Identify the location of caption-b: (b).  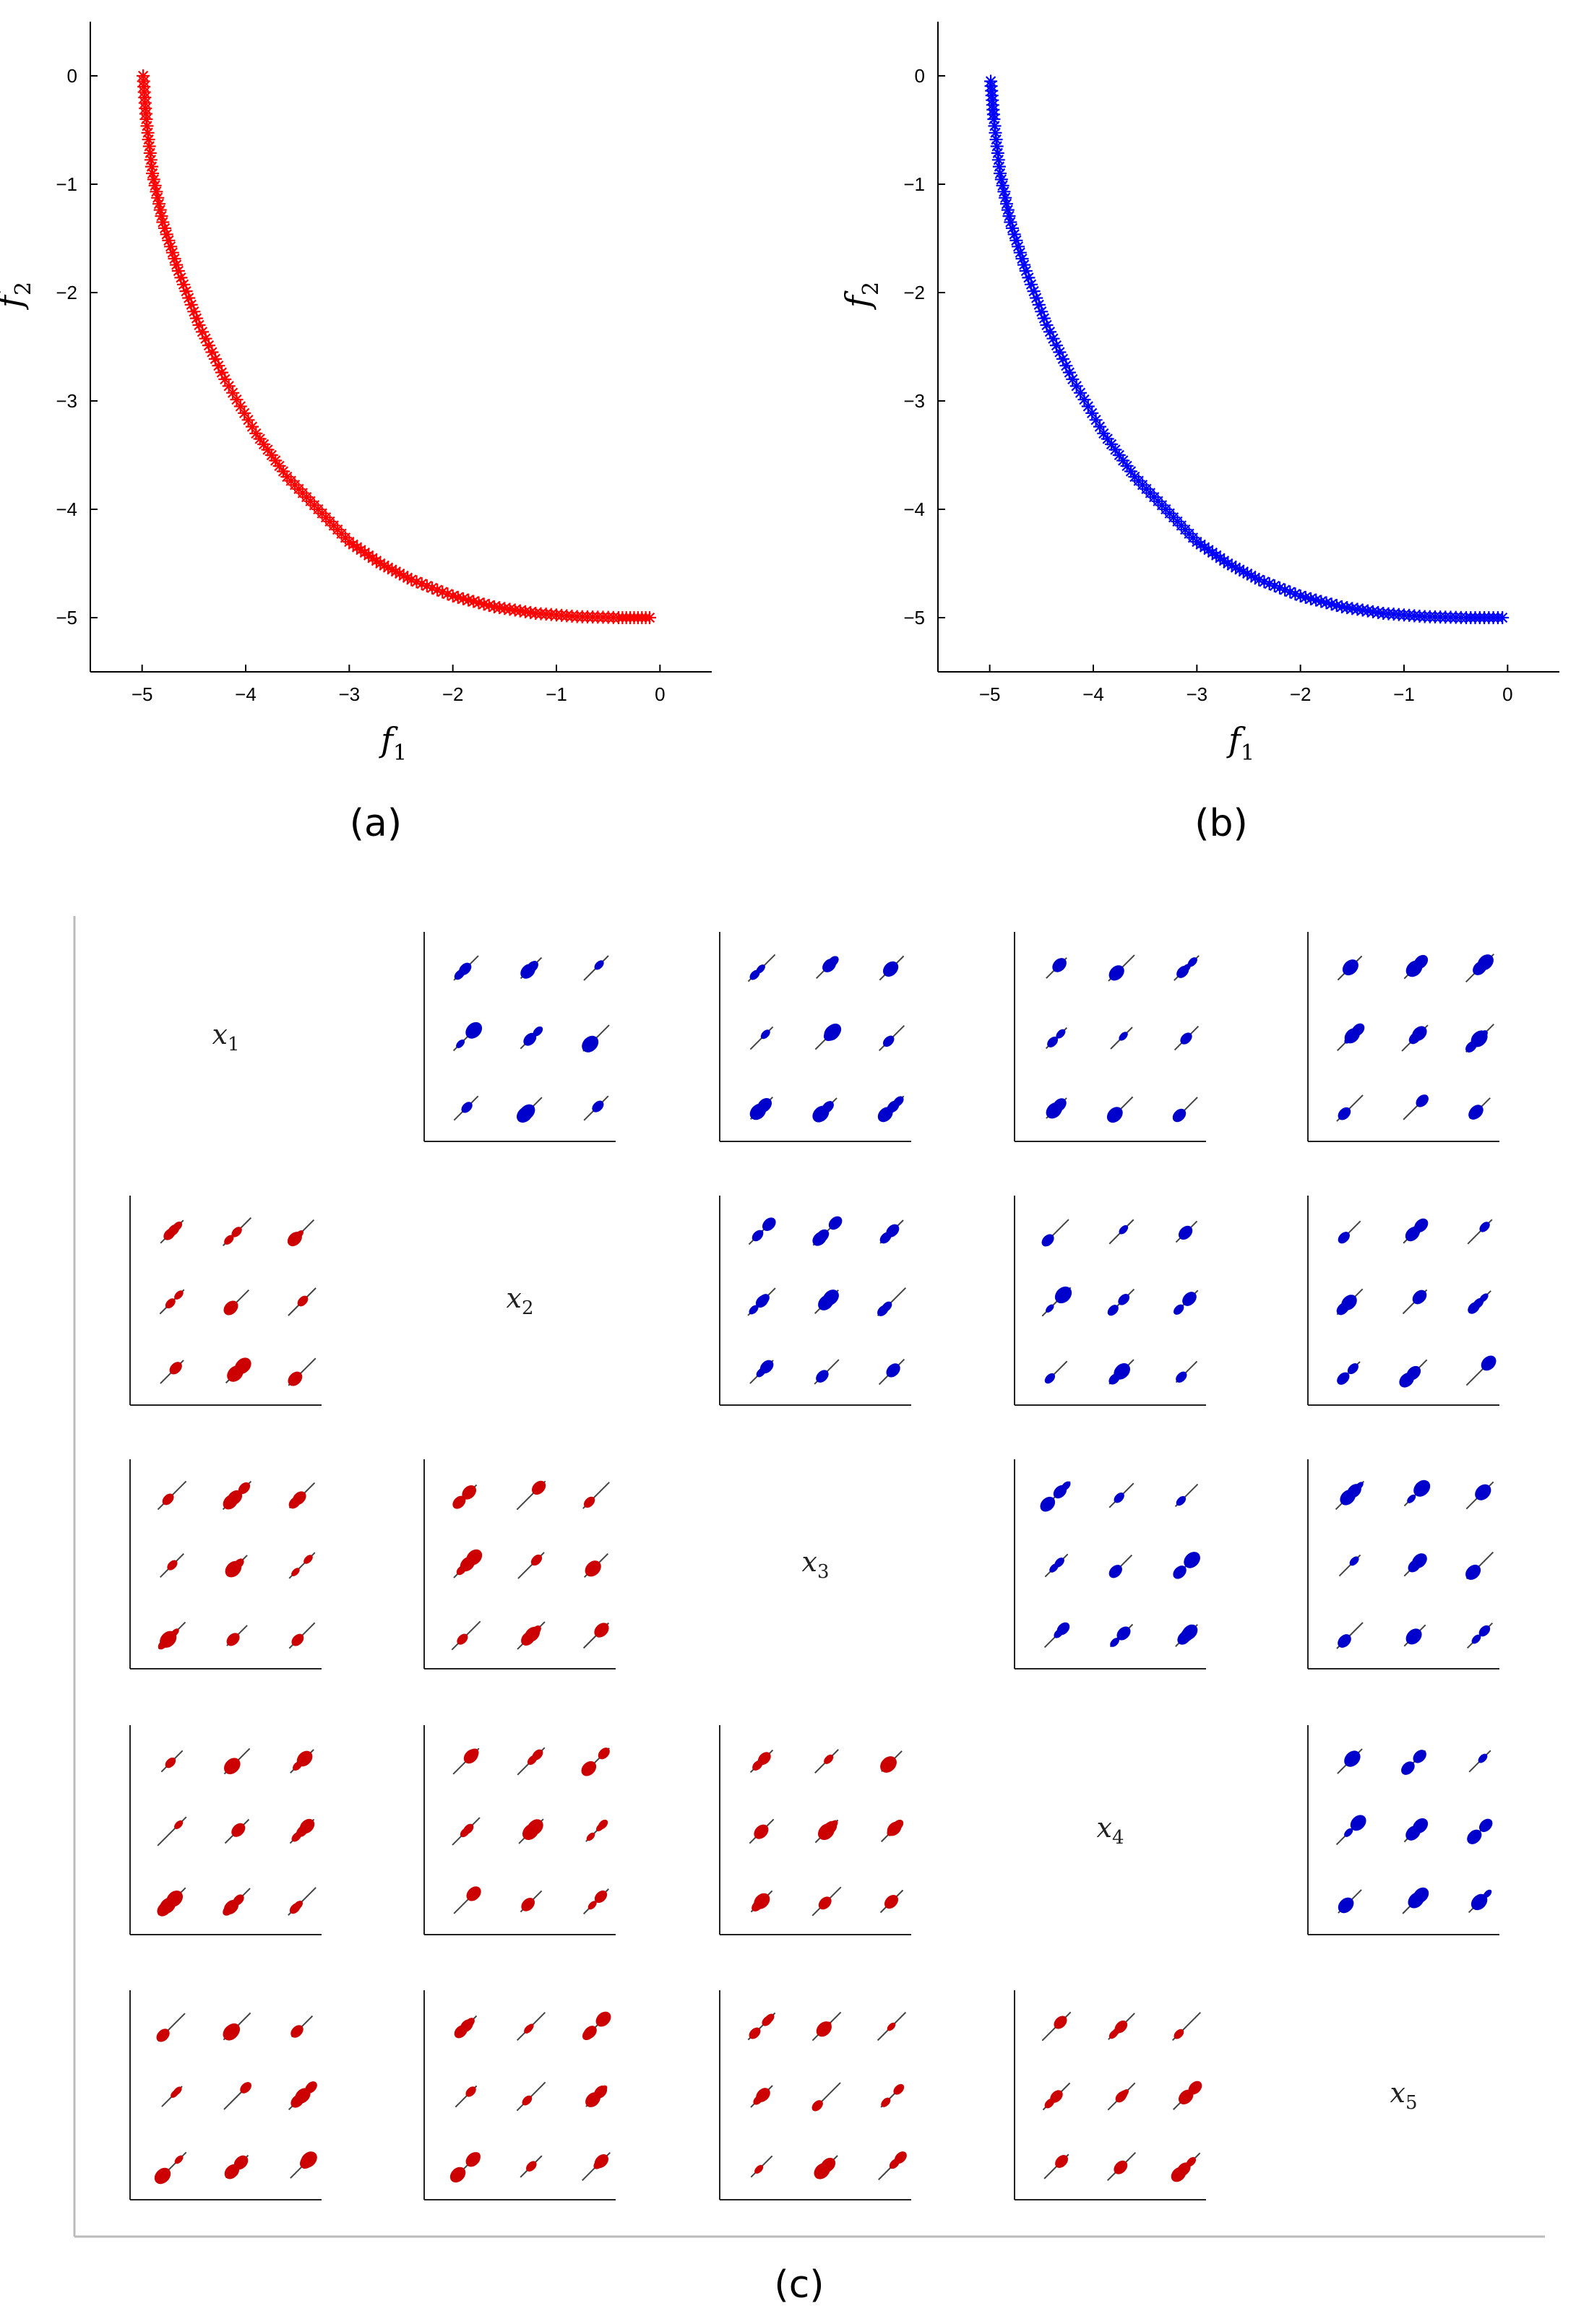
(1221, 823).